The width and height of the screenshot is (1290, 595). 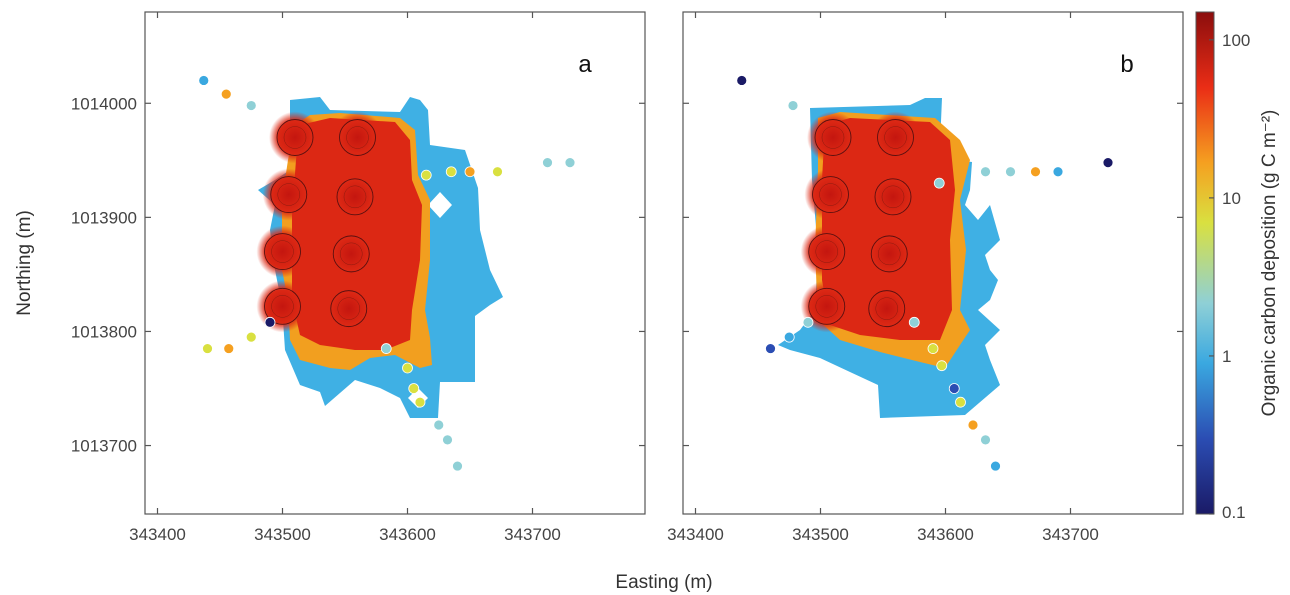 What do you see at coordinates (282, 534) in the screenshot?
I see `panel-a-x-tick-label: 343500` at bounding box center [282, 534].